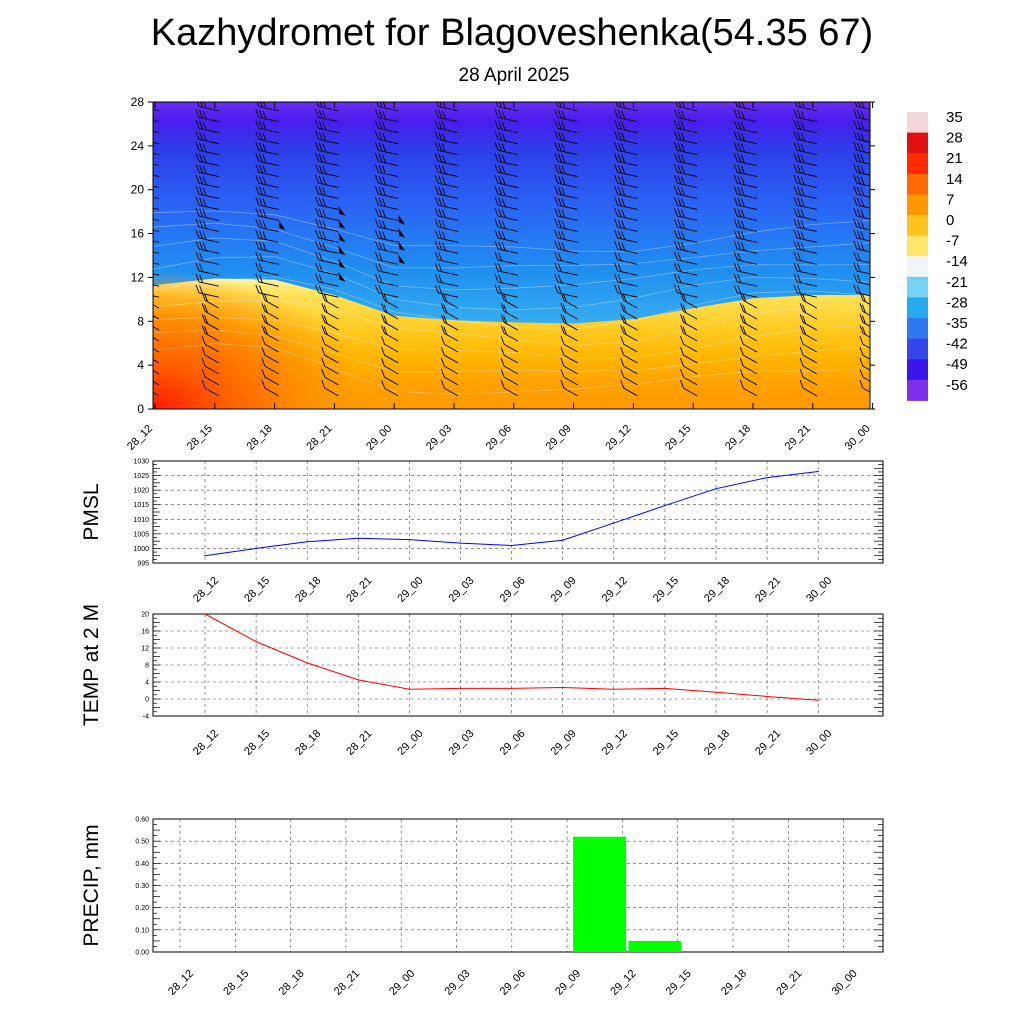  I want to click on y-tick-label: 0.60, so click(142, 820).